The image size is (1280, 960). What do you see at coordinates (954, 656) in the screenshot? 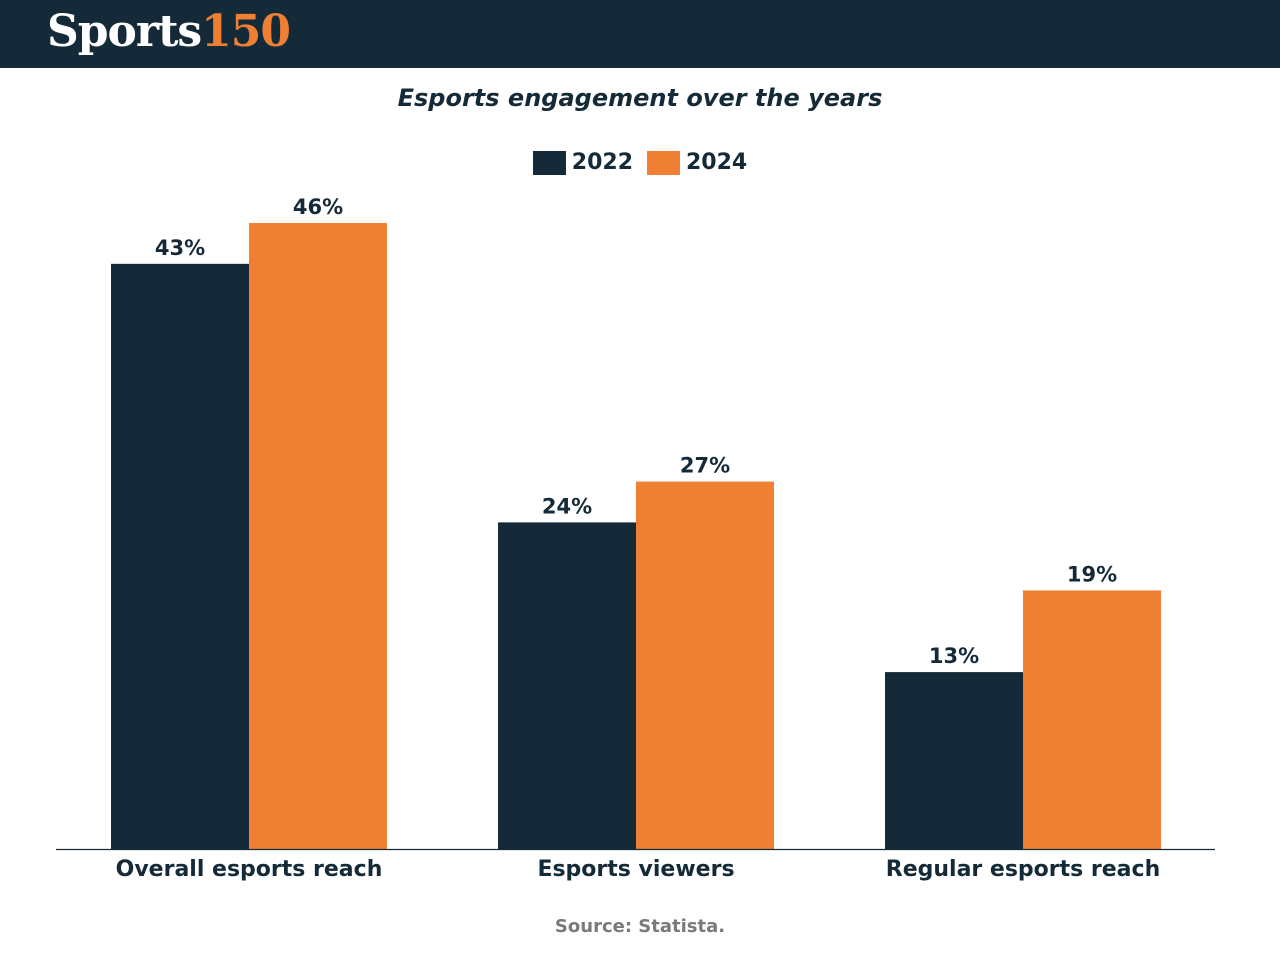
I see `data-label-regular-esports-reach-2022: 13%` at bounding box center [954, 656].